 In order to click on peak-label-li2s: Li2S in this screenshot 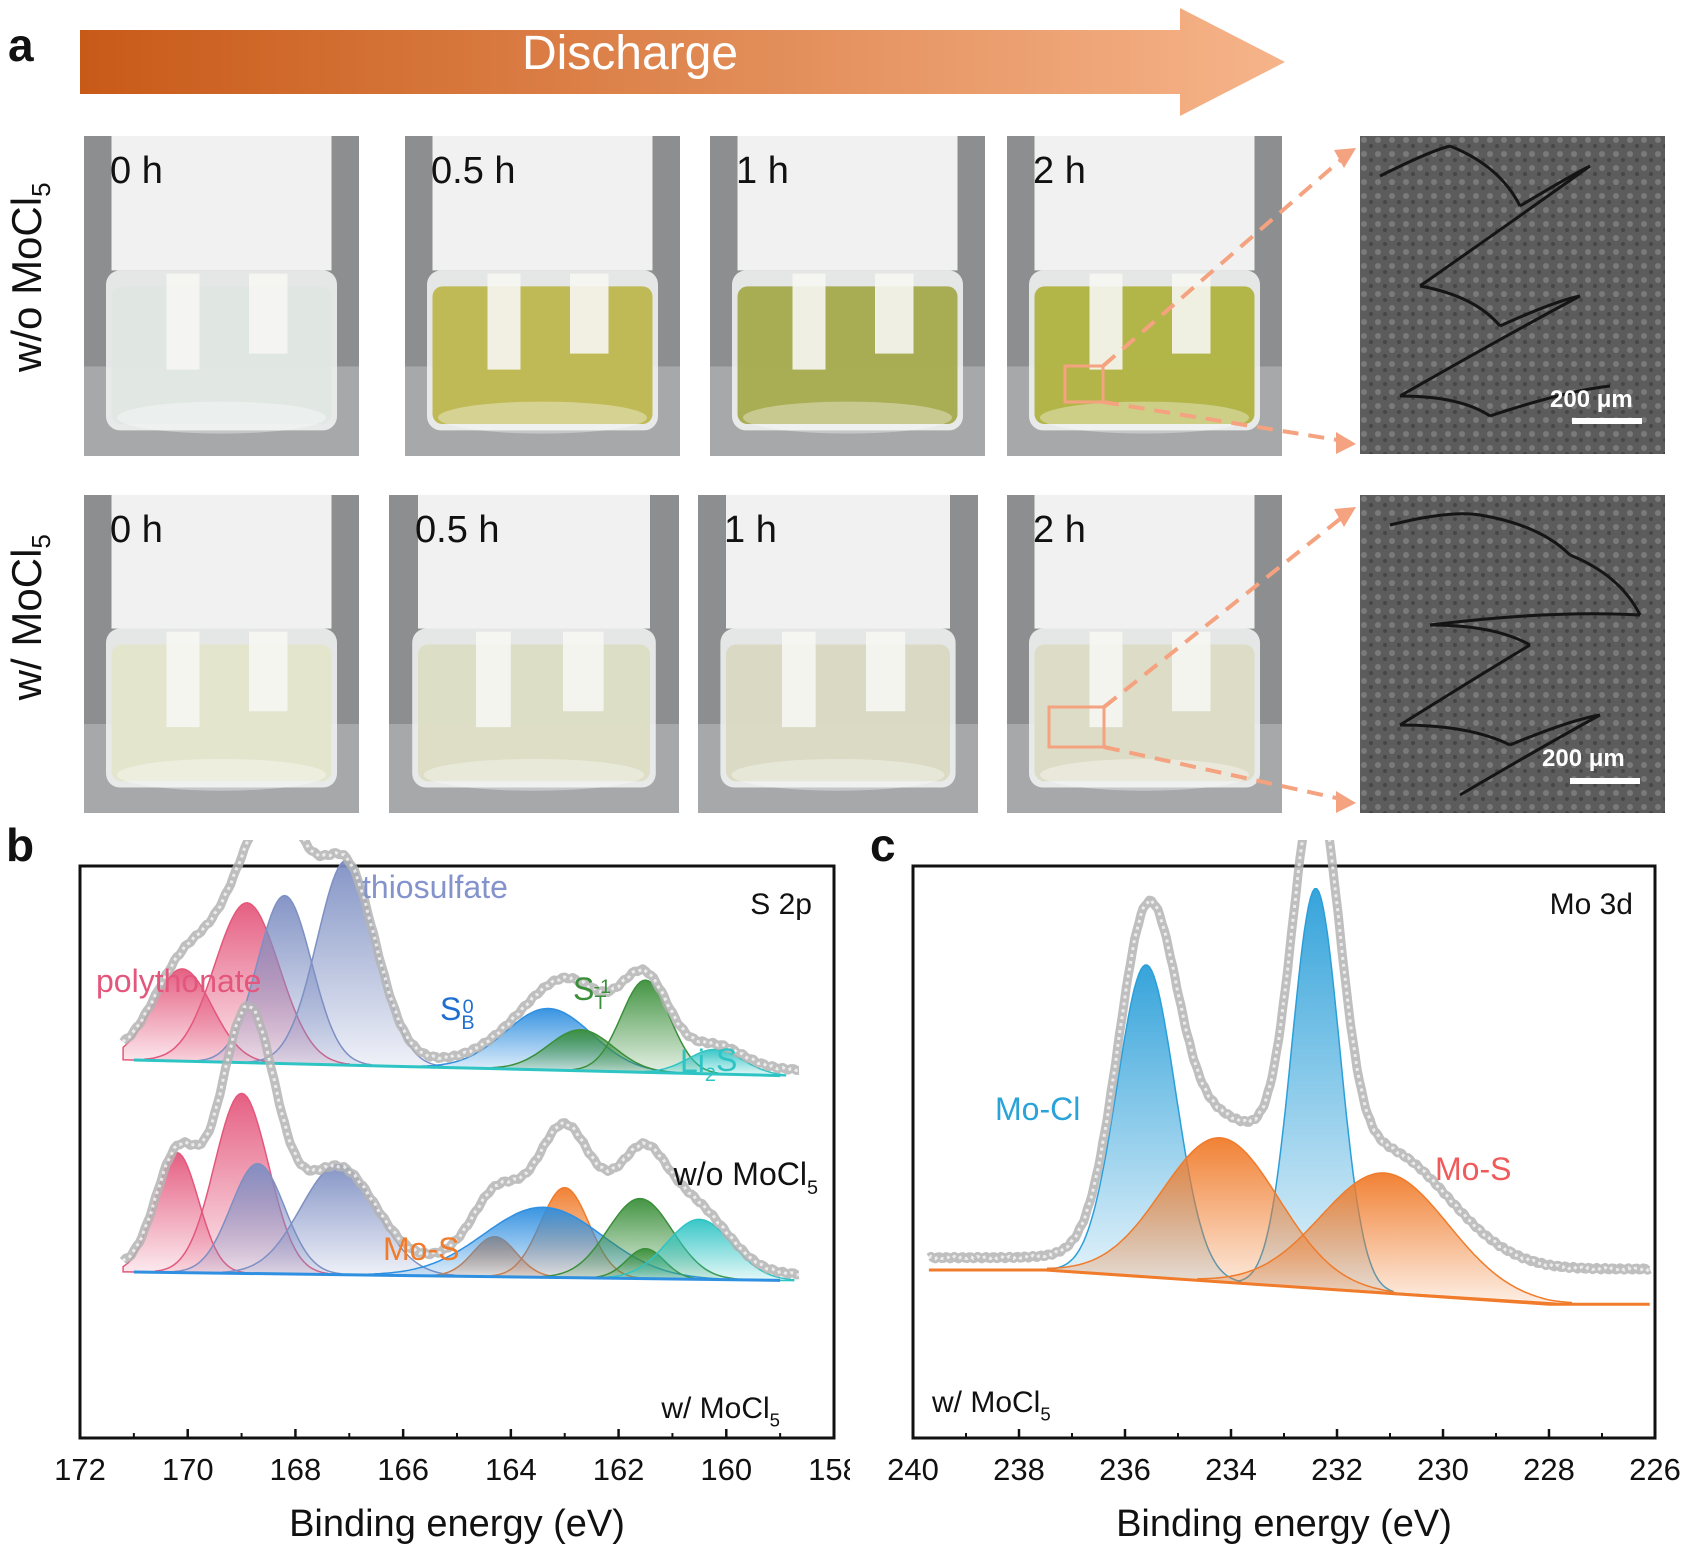, I will do `click(708, 1064)`.